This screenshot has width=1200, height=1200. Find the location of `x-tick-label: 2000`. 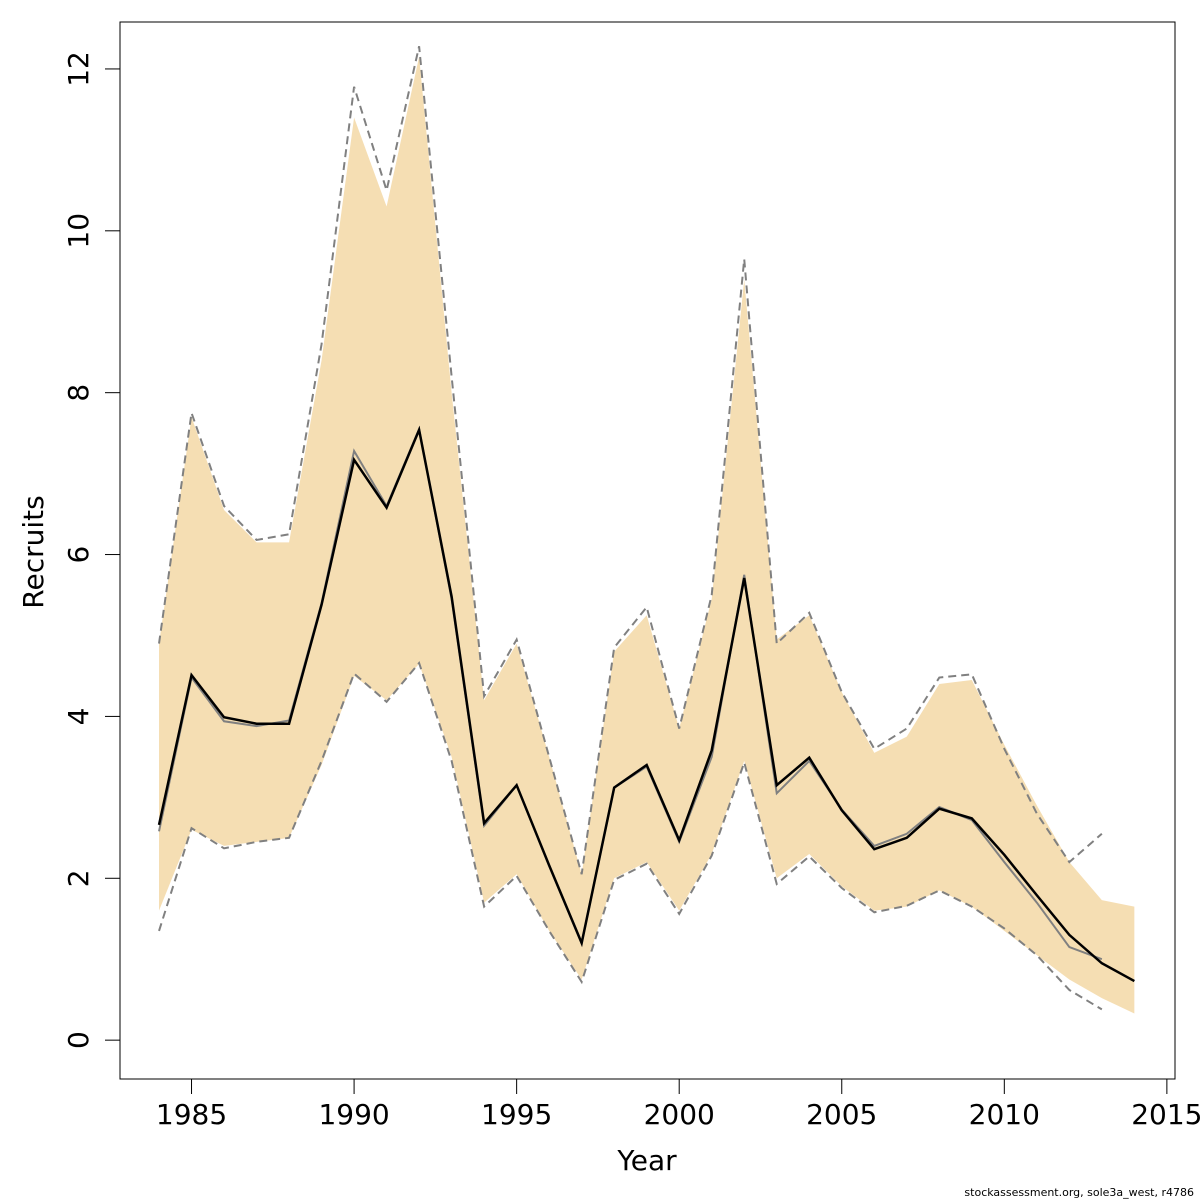

x-tick-label: 2000 is located at coordinates (679, 1114).